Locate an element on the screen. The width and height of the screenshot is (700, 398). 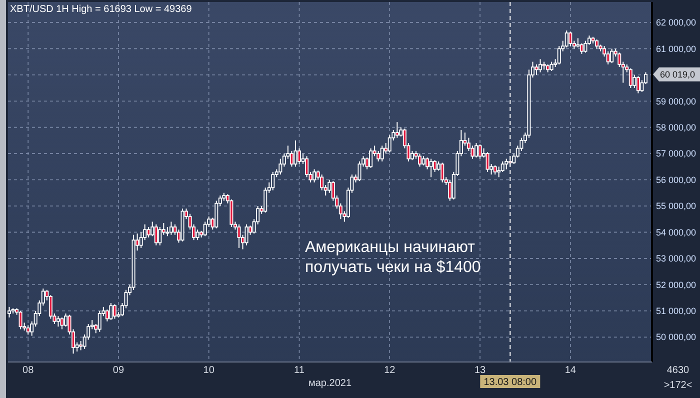
x-axis-title: мар.2021 is located at coordinates (330, 383).